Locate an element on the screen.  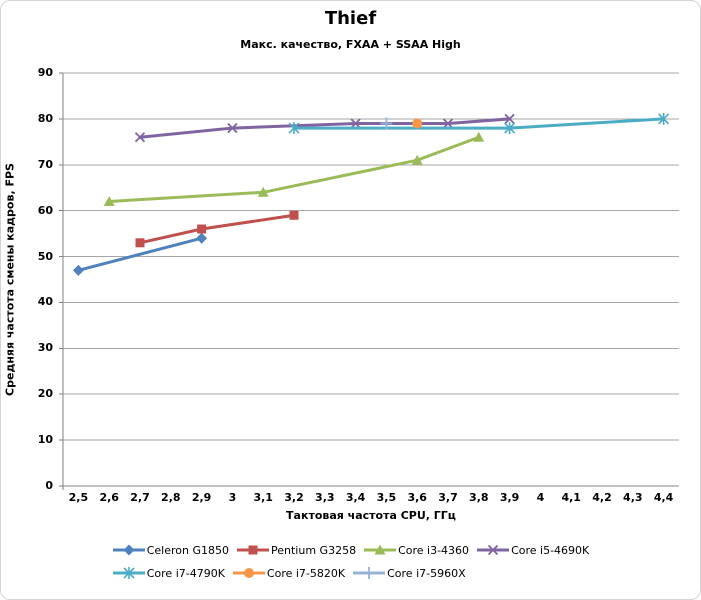
x-tick-label: 4,4 is located at coordinates (663, 497).